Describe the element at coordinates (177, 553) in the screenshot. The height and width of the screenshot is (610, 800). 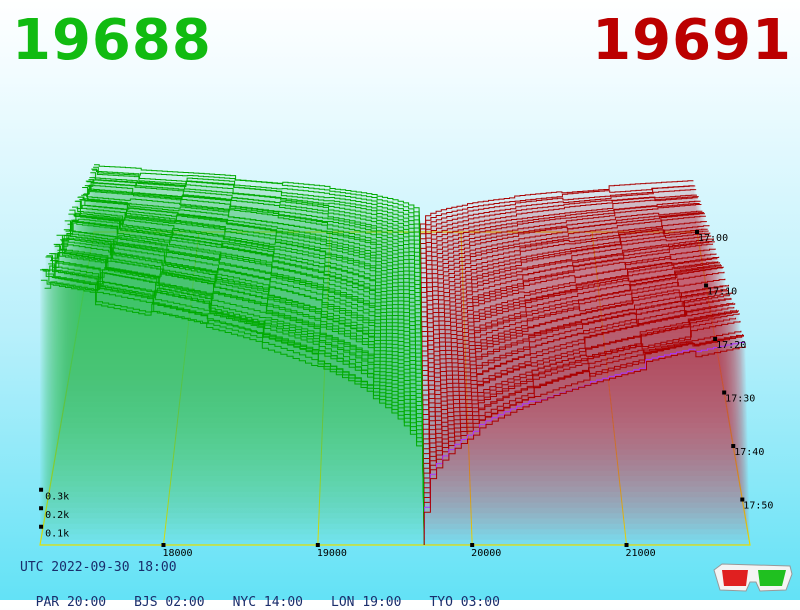
I see `x-tick-label: 18000` at that location.